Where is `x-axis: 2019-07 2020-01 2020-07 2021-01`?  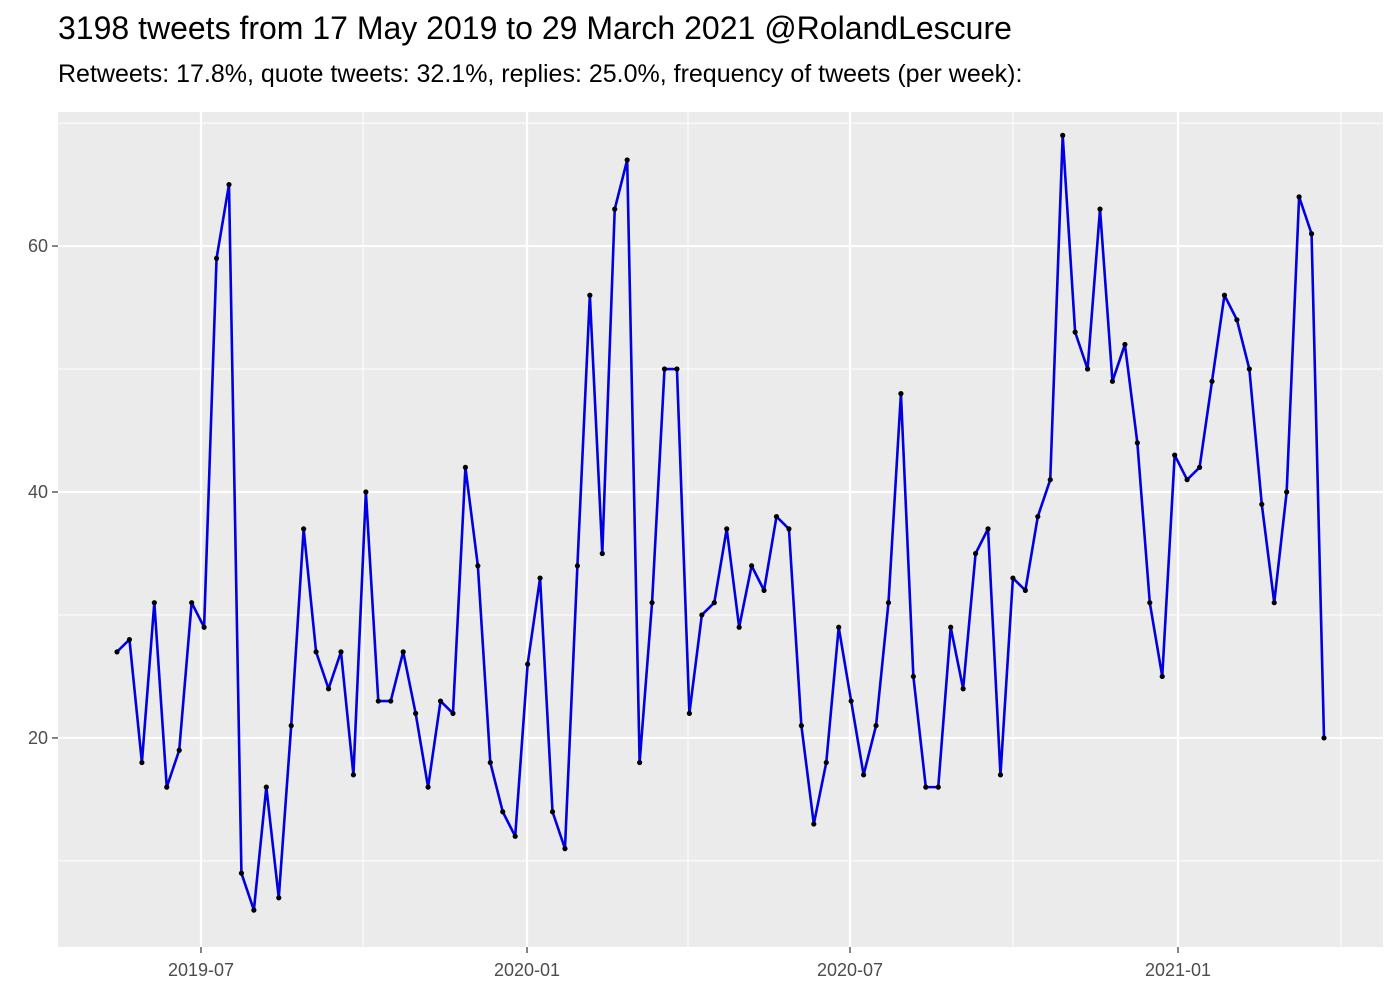 x-axis: 2019-07 2020-01 2020-07 2021-01 is located at coordinates (689, 963).